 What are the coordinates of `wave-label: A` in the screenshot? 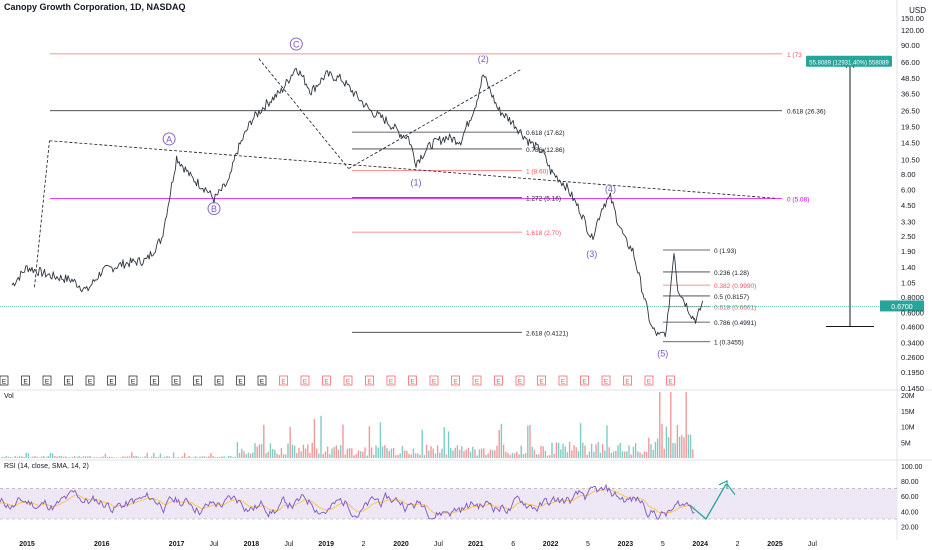 It's located at (169, 139).